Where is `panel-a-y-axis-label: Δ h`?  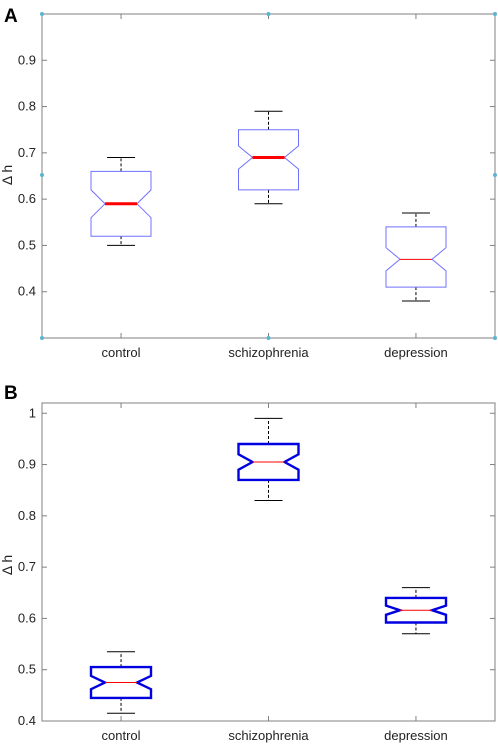
panel-a-y-axis-label: Δ h is located at coordinates (7, 175).